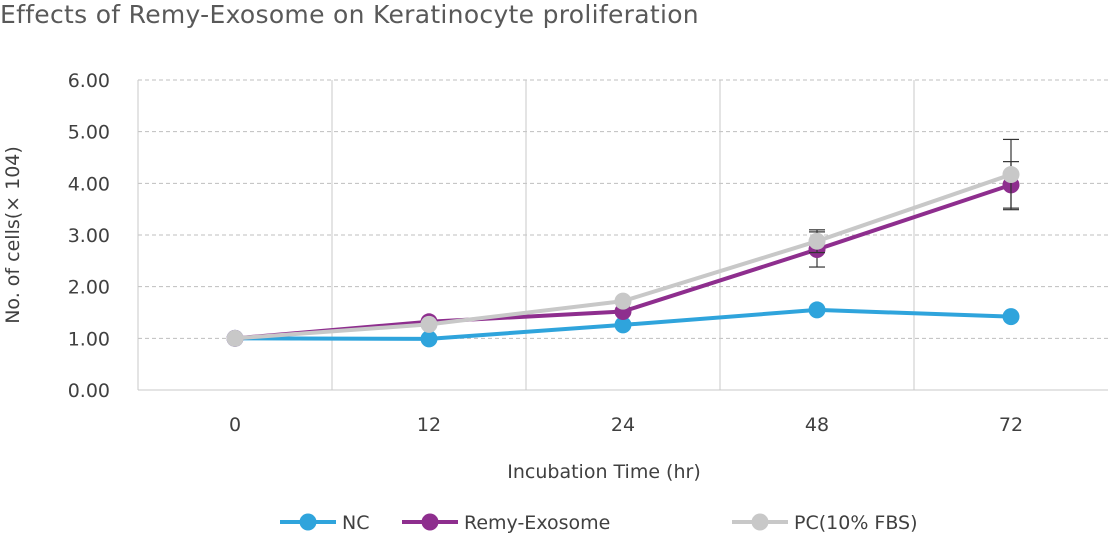 Image resolution: width=1108 pixels, height=537 pixels. I want to click on x-tick-label: 24, so click(623, 425).